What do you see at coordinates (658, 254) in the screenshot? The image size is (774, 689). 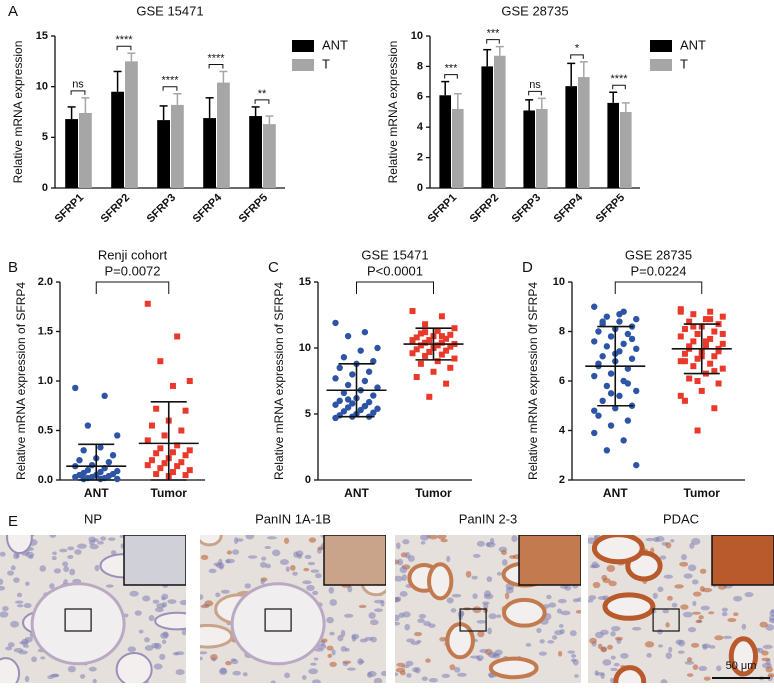 I see `chart-title: GSE 28735` at bounding box center [658, 254].